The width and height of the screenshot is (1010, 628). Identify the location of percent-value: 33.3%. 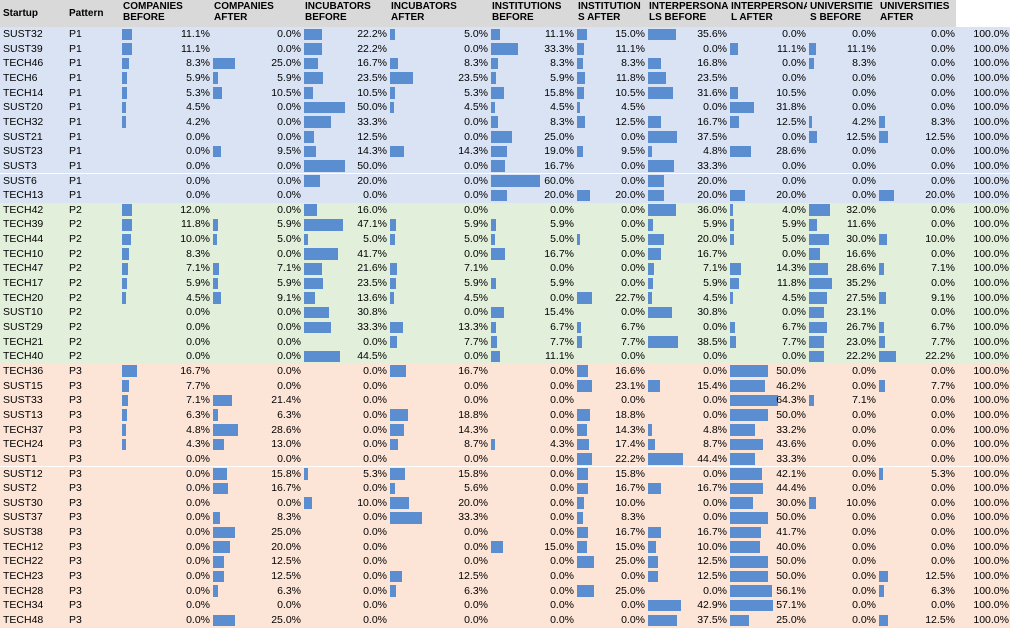
(372, 121).